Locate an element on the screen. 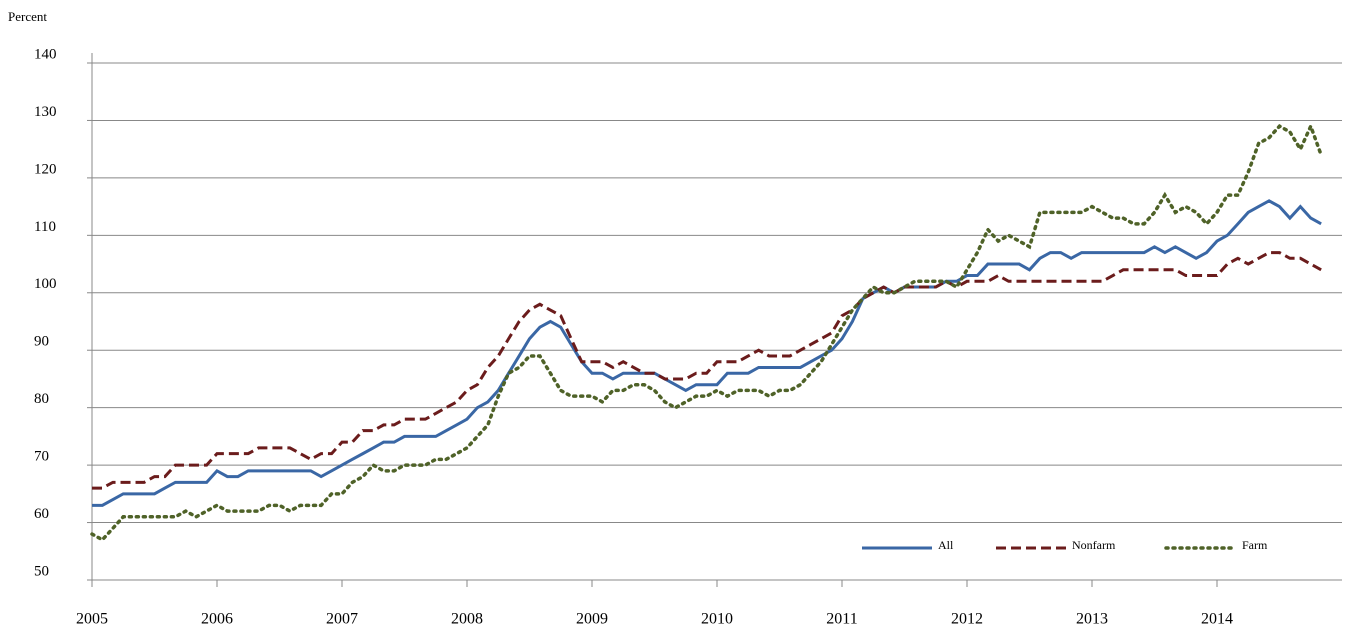 The height and width of the screenshot is (638, 1351). legend-label: Farm is located at coordinates (1255, 545).